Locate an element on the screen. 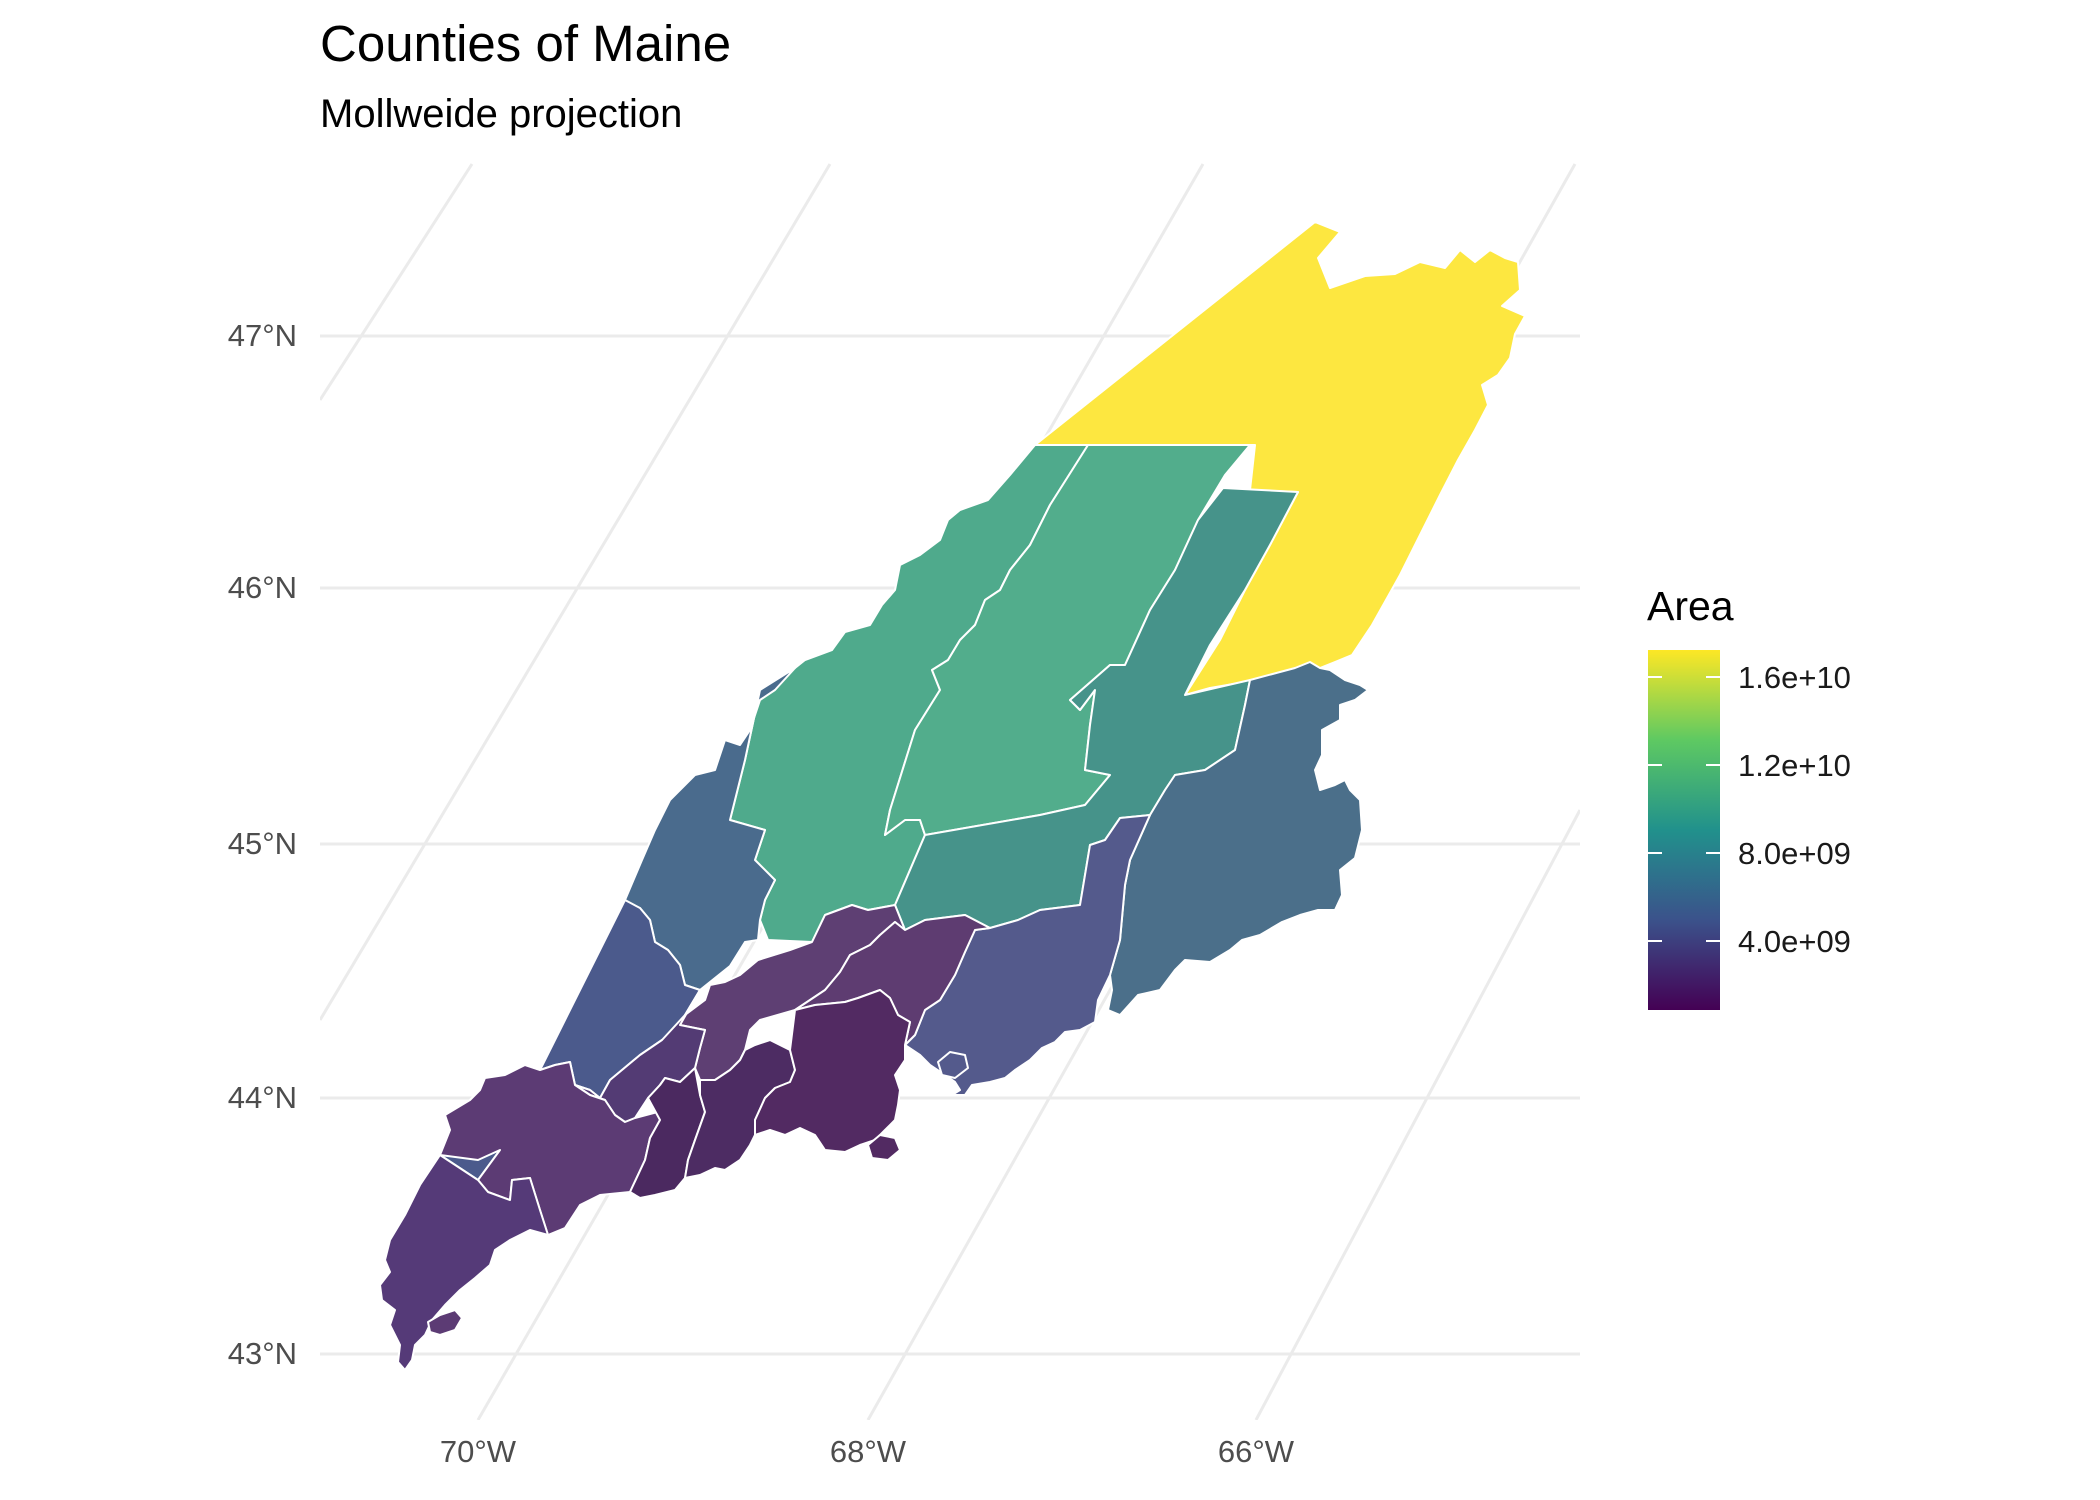 Image resolution: width=2100 pixels, height=1500 pixels. longitude-axis: 70°W 68°W 66°W is located at coordinates (867, 1451).